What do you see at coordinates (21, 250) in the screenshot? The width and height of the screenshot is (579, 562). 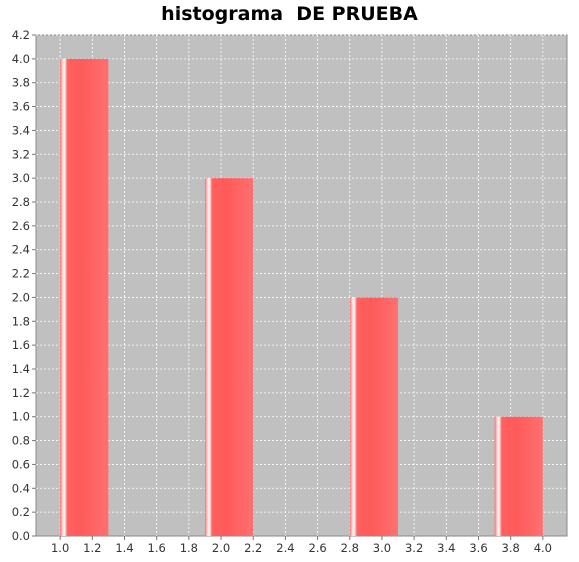 I see `y-tick-label: 2.4` at bounding box center [21, 250].